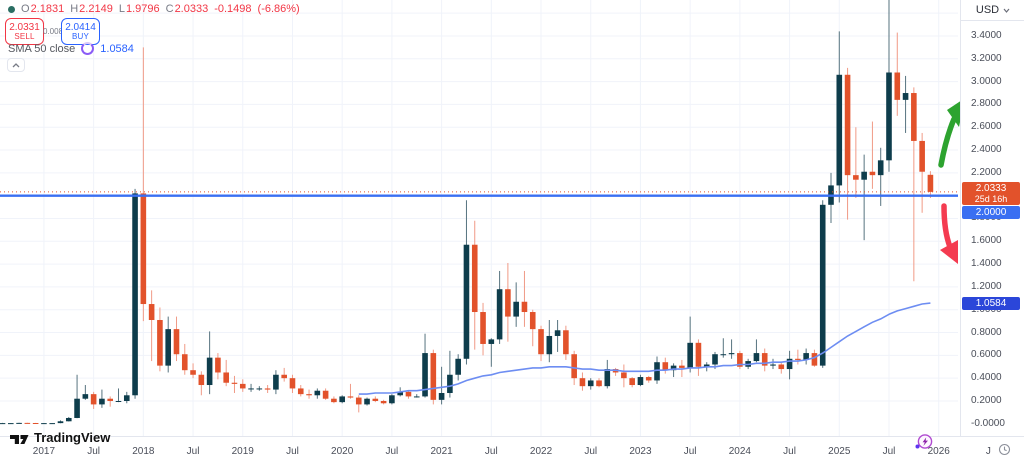 The image size is (1024, 468). Describe the element at coordinates (986, 172) in the screenshot. I see `price-tick-label: 2.2000` at that location.